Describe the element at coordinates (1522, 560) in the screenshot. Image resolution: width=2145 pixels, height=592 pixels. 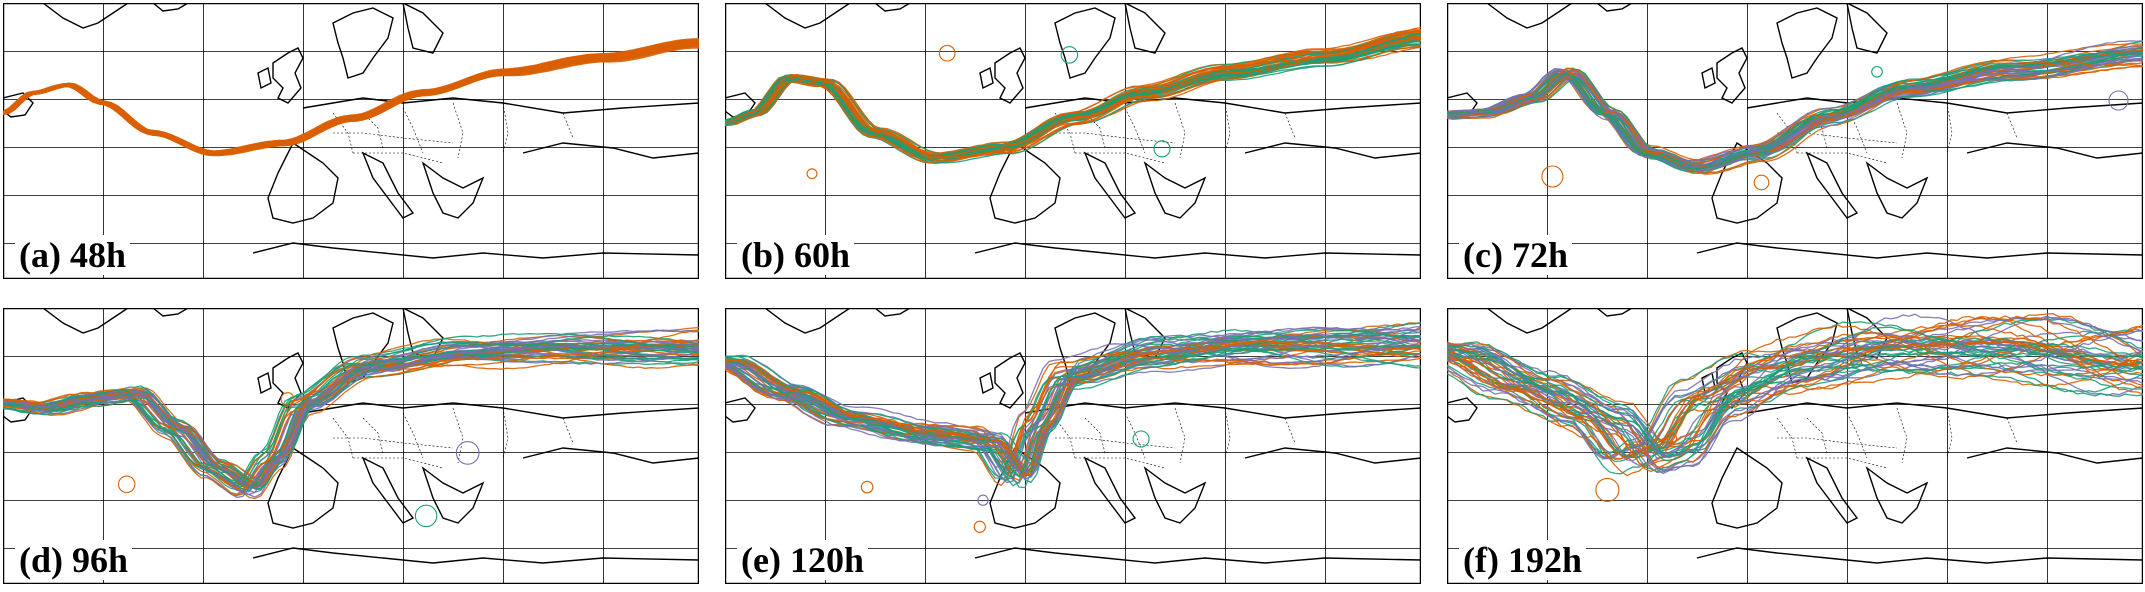
I see `panel-label-f: (f) 192h` at that location.